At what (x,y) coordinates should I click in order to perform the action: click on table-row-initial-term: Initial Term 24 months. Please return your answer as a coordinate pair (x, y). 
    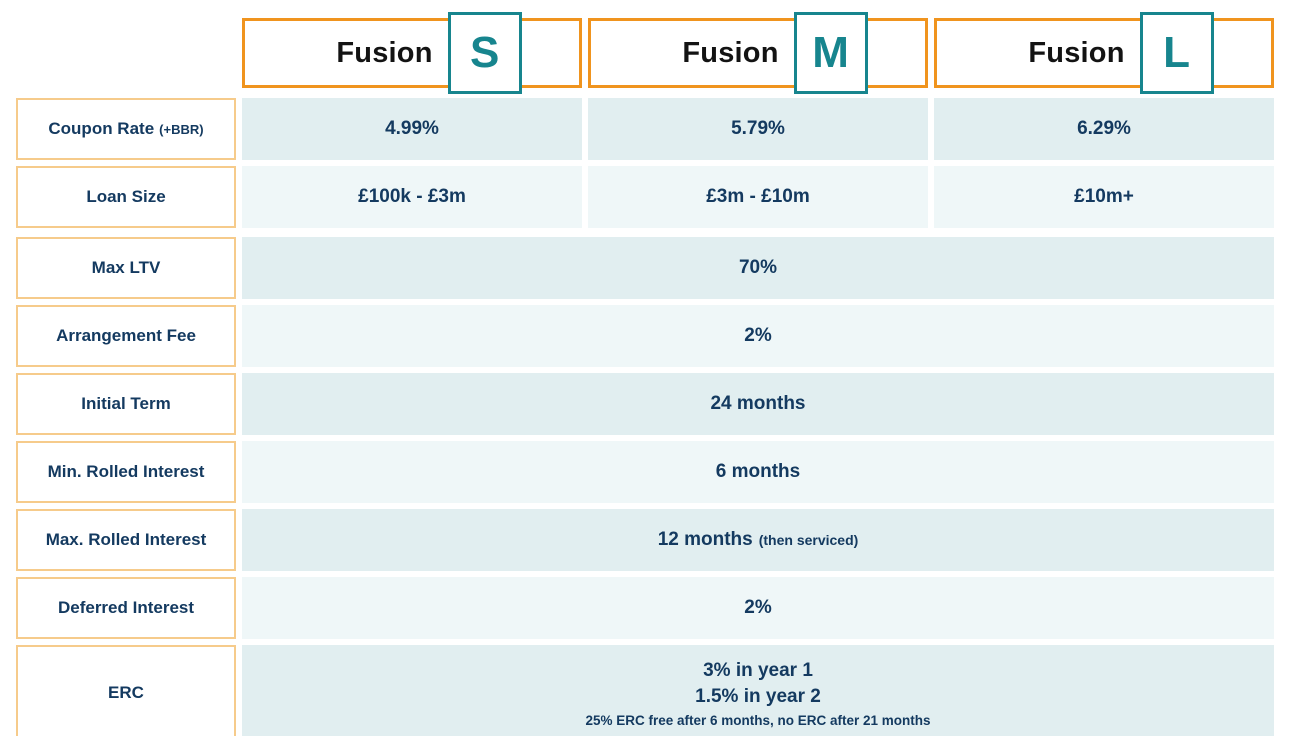
    Looking at the image, I should click on (658, 404).